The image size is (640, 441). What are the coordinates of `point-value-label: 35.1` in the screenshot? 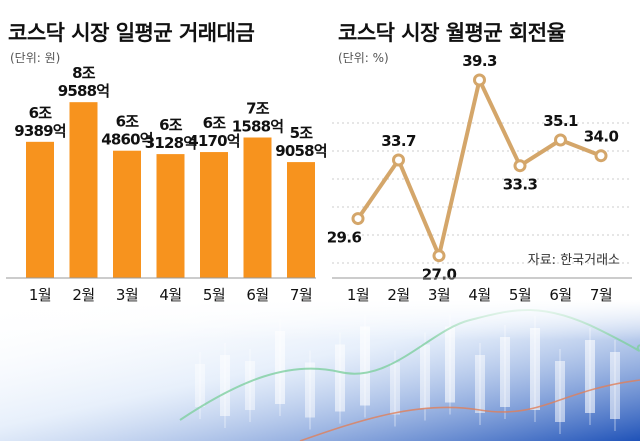 It's located at (560, 121).